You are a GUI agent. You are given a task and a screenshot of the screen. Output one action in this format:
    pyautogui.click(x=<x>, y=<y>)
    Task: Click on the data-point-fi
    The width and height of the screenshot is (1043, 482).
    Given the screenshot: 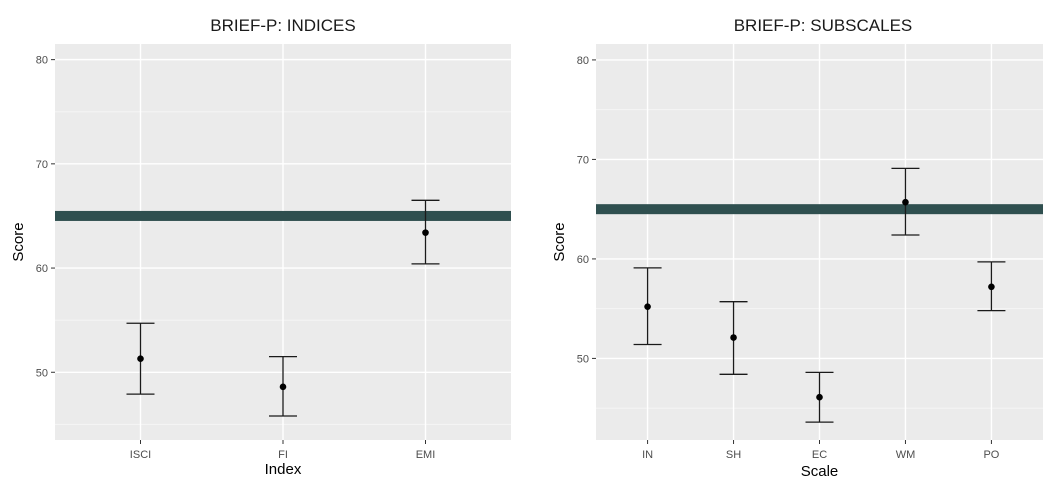 What is the action you would take?
    pyautogui.click(x=283, y=387)
    